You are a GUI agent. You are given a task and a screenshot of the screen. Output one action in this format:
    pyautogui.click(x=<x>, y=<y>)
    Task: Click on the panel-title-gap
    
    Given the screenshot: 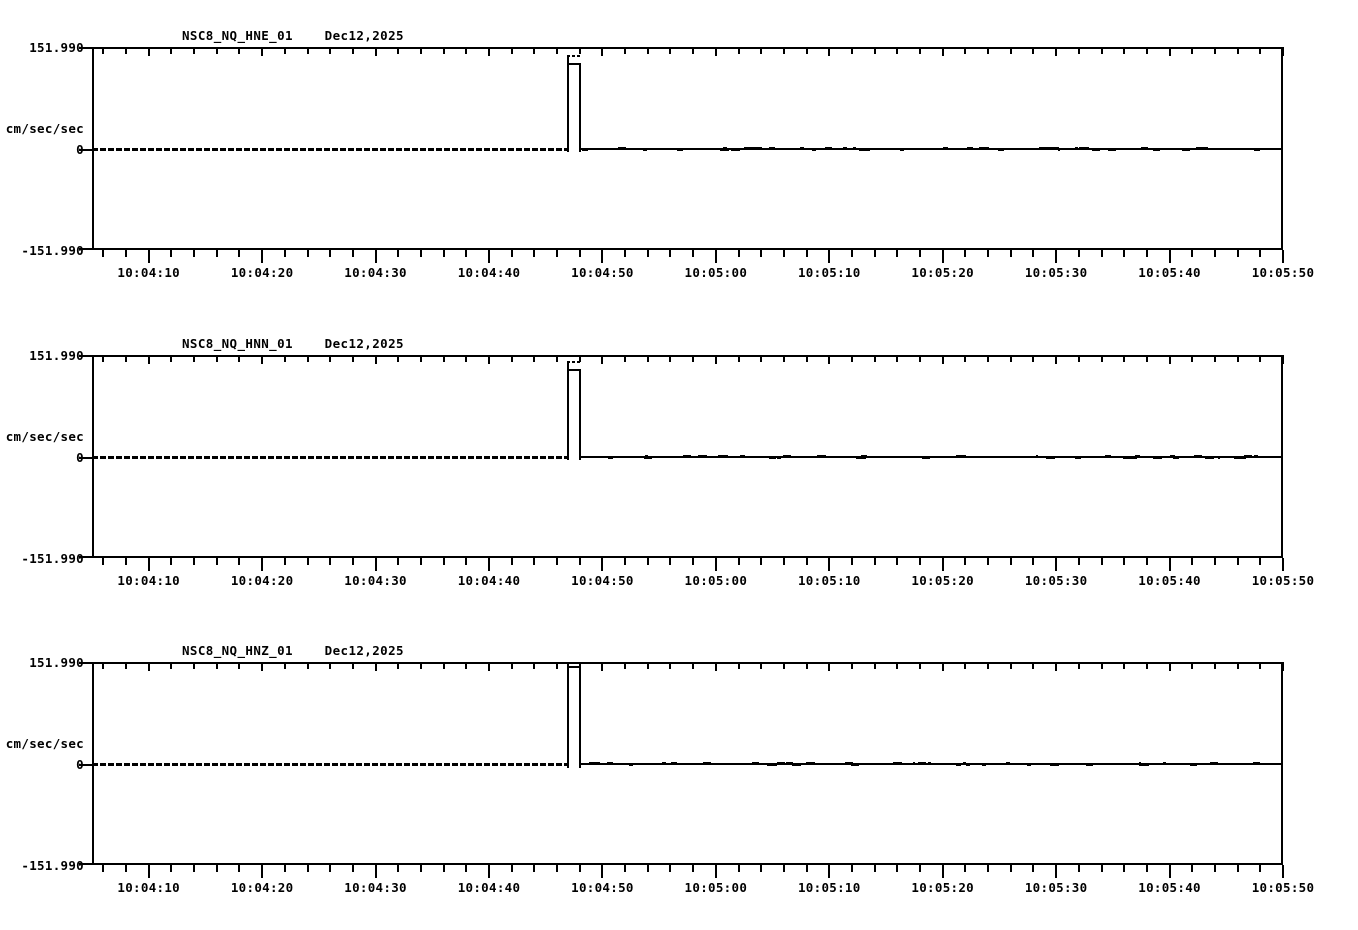 What is the action you would take?
    pyautogui.click(x=309, y=35)
    